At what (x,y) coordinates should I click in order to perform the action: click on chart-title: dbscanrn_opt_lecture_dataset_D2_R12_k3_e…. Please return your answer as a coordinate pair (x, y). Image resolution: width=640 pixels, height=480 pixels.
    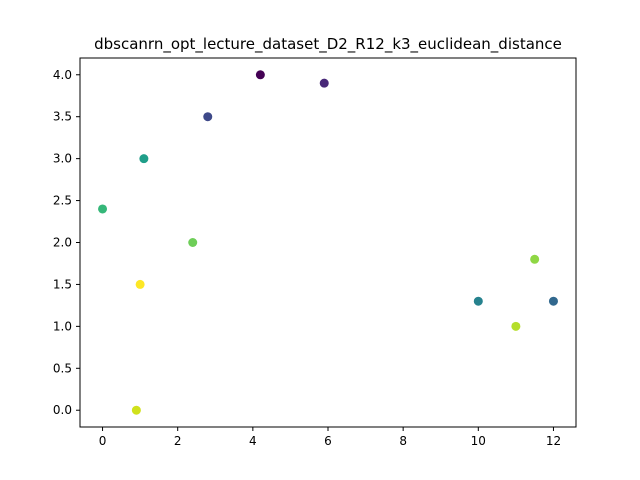
    Looking at the image, I should click on (328, 44).